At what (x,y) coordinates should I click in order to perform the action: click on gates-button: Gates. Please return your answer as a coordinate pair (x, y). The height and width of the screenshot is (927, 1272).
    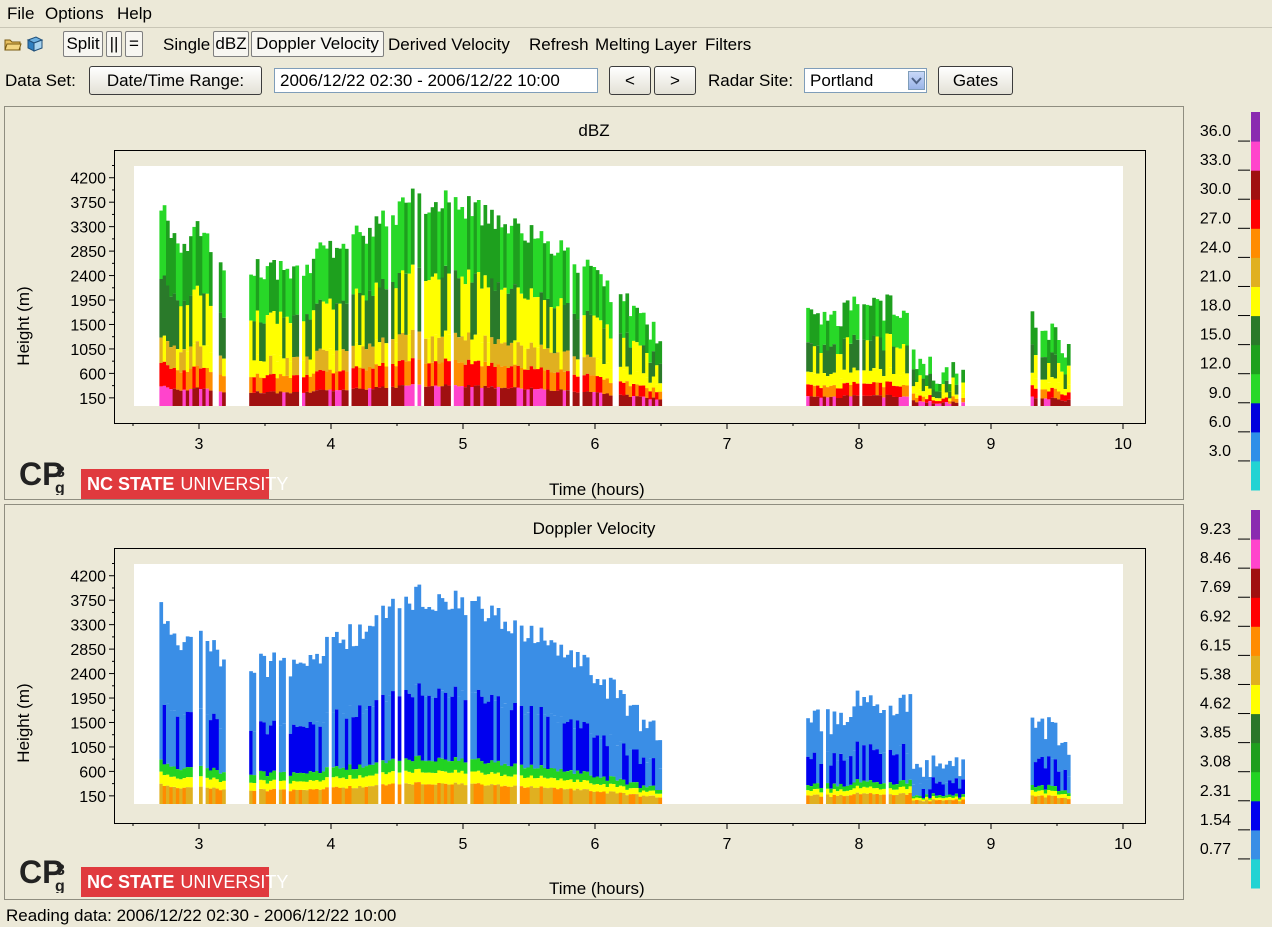
    Looking at the image, I should click on (975, 80).